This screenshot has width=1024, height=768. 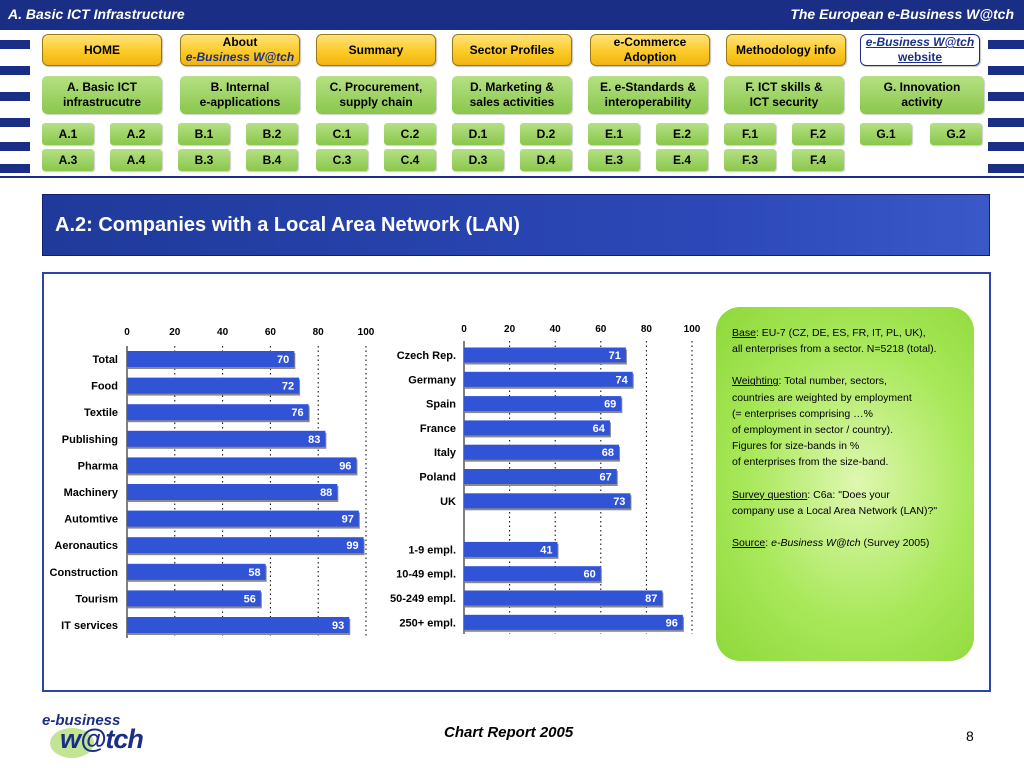 I want to click on section-d-button: D. Marketing & sales activities, so click(x=512, y=95).